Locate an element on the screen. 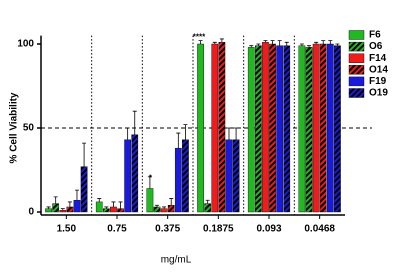 The image size is (396, 275). x-tick-label: 1.50 is located at coordinates (67, 229).